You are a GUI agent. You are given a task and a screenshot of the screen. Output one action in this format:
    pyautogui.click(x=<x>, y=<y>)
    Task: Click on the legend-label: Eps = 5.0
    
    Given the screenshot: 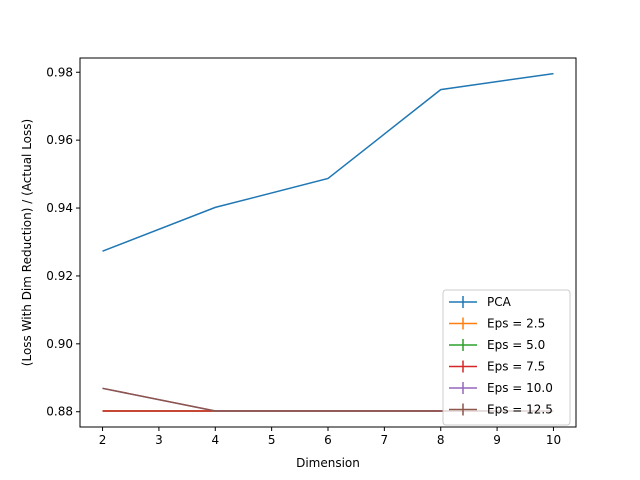 What is the action you would take?
    pyautogui.click(x=516, y=345)
    